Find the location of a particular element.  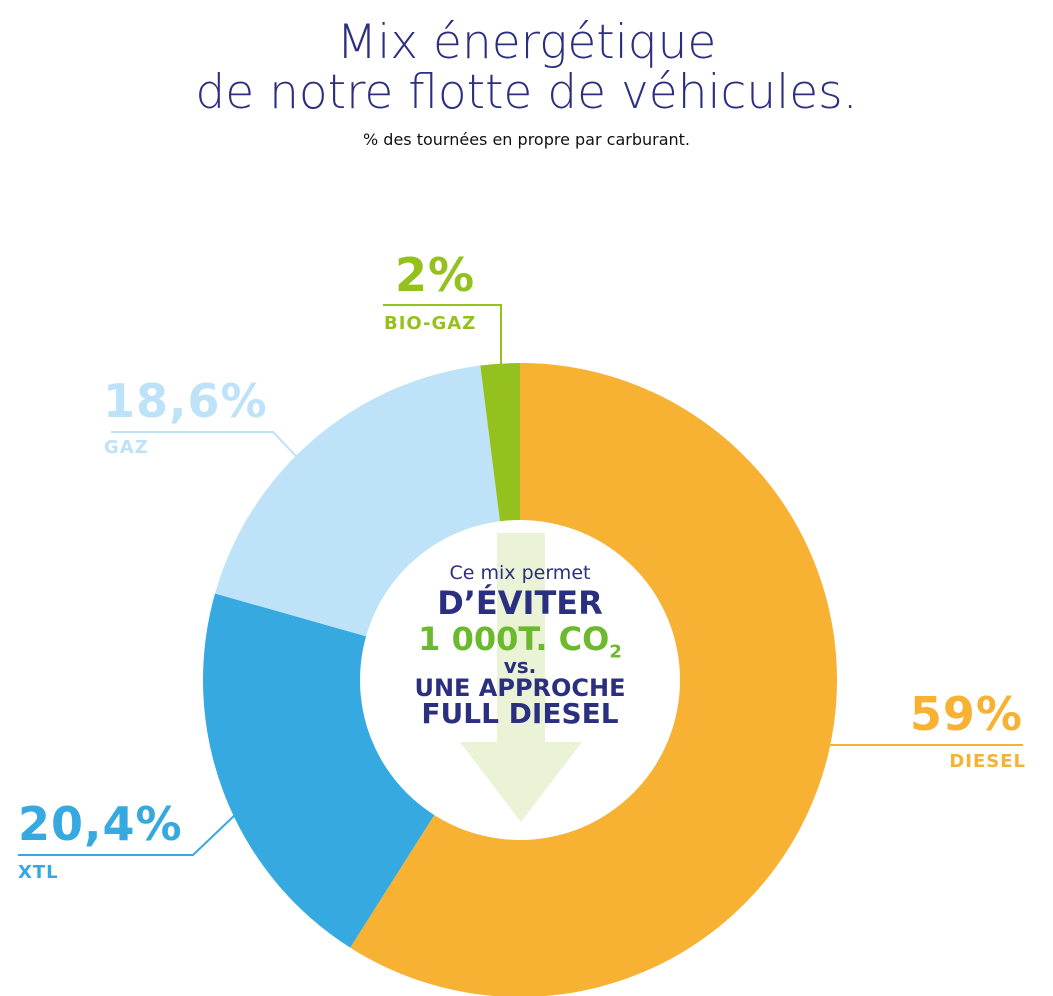

label-diesel-name: DIESEL is located at coordinates (987, 761).